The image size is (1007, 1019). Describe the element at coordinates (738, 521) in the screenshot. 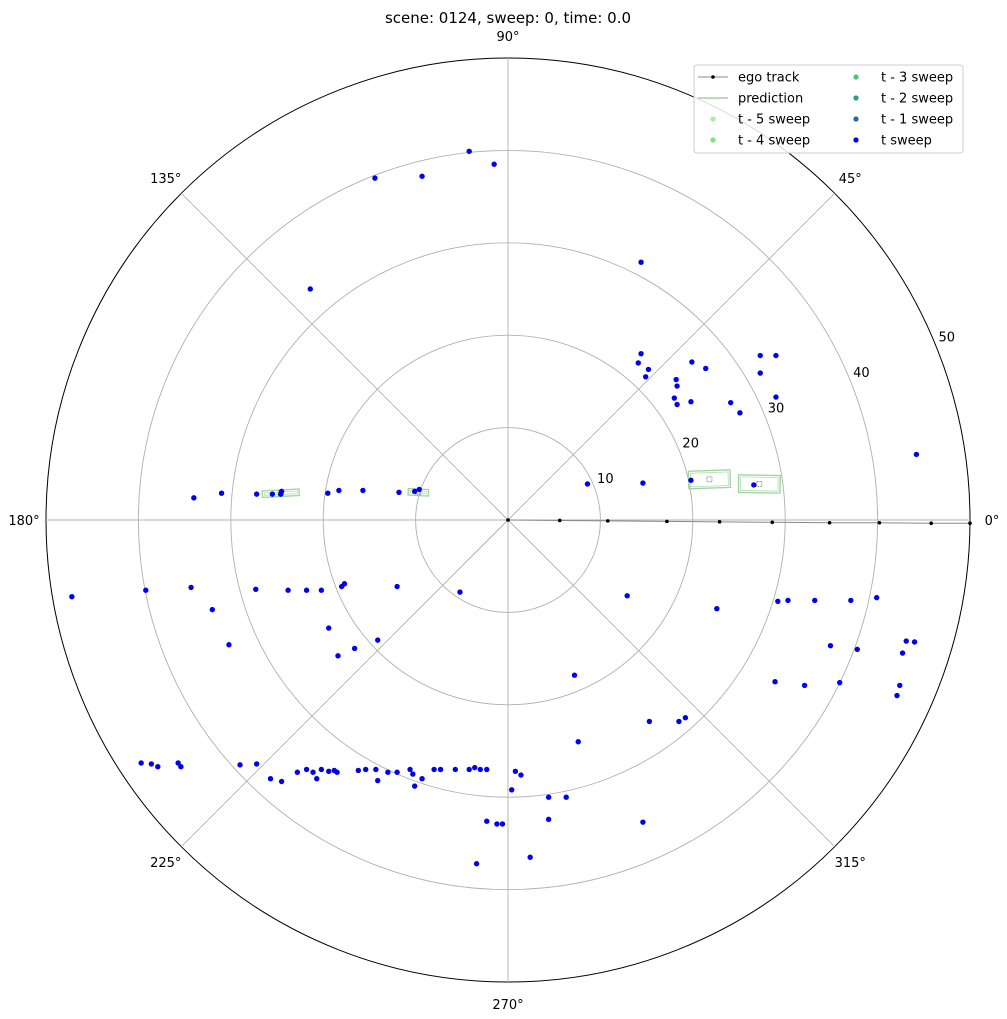

I see `ego-track-line` at that location.